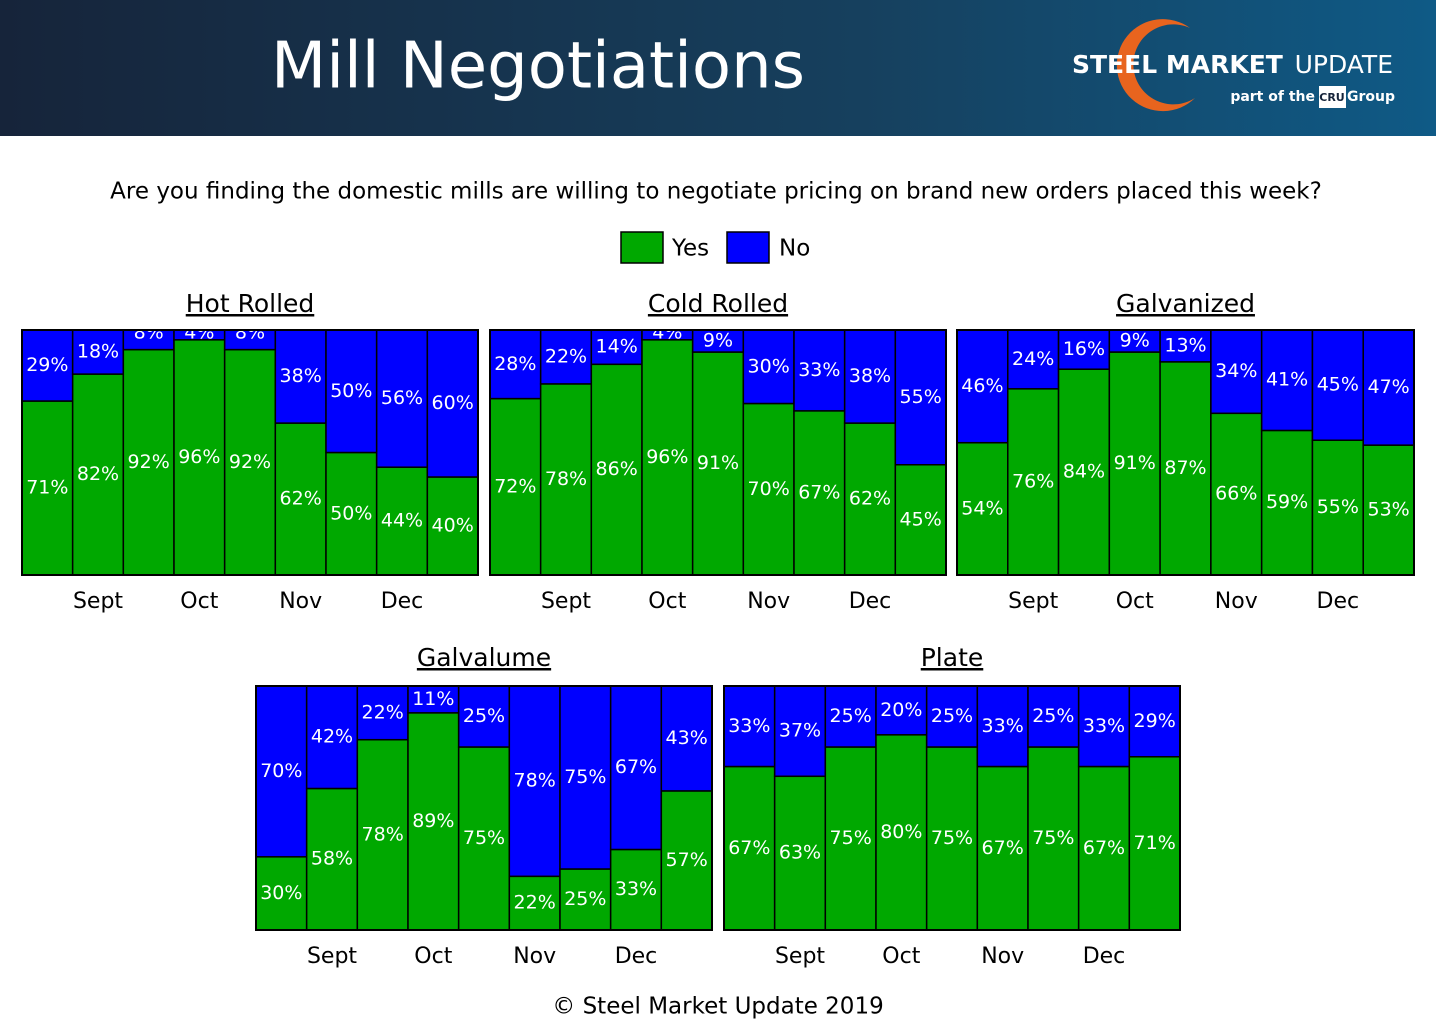 The width and height of the screenshot is (1436, 1028). I want to click on data-label: 71%, so click(1155, 843).